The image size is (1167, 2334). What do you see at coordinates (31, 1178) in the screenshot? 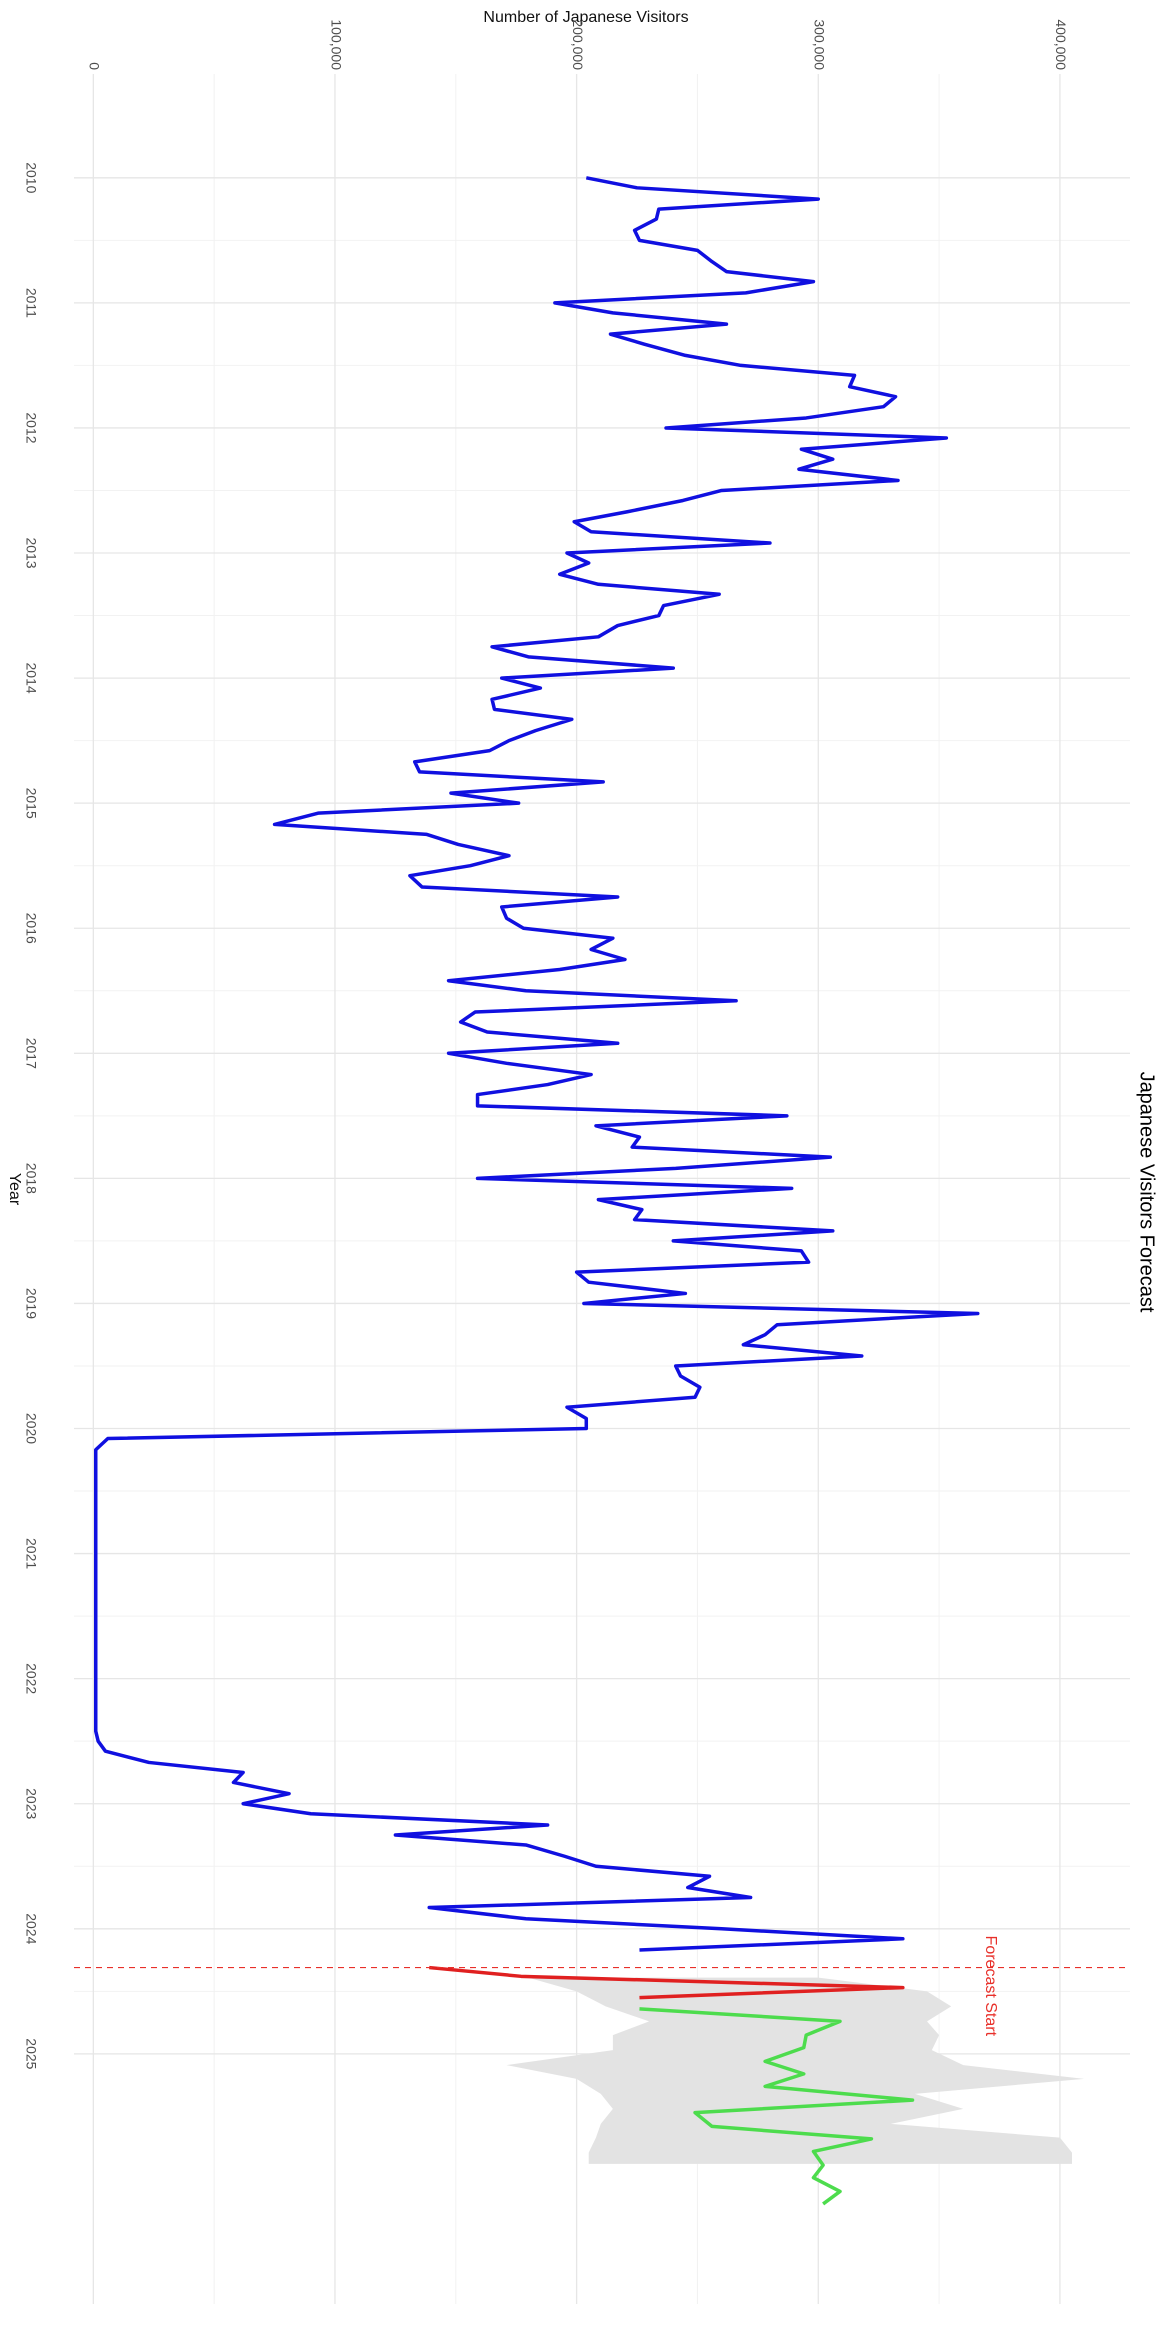
I see `x-tick-label: 2018` at bounding box center [31, 1178].